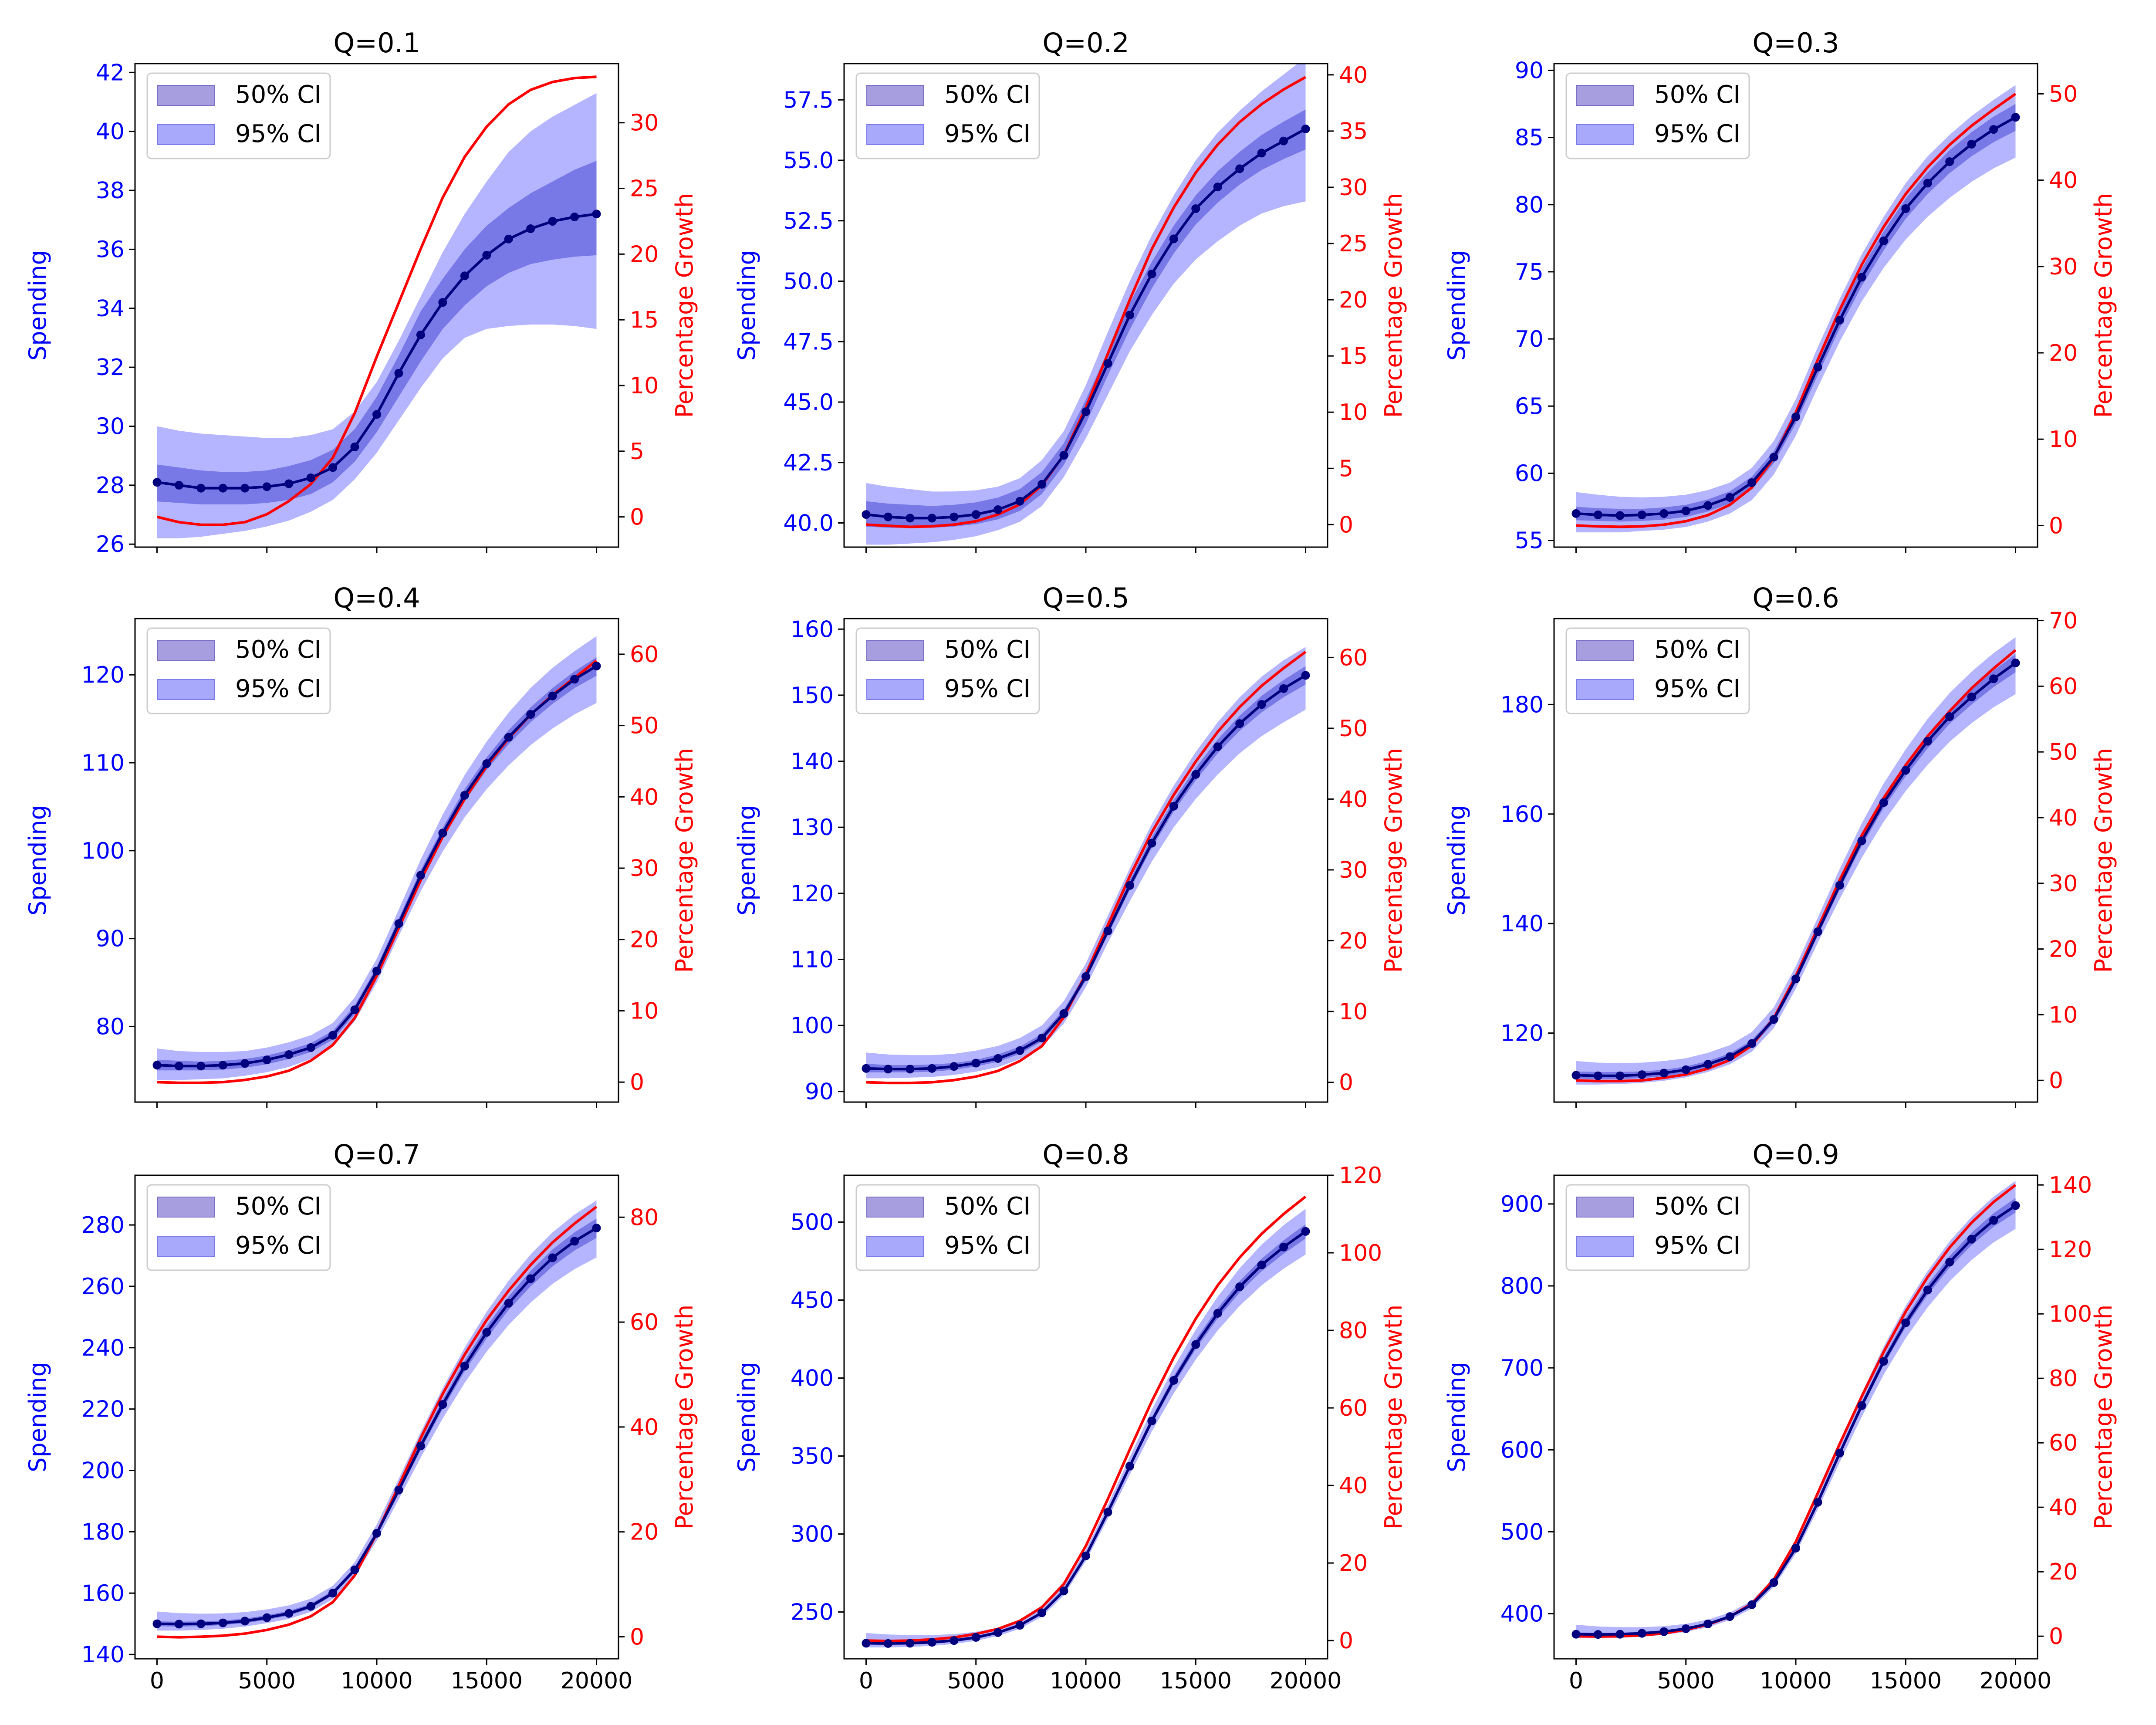 Image resolution: width=2156 pixels, height=1725 pixels. What do you see at coordinates (1353, 1012) in the screenshot?
I see `y2-tick-label: 10` at bounding box center [1353, 1012].